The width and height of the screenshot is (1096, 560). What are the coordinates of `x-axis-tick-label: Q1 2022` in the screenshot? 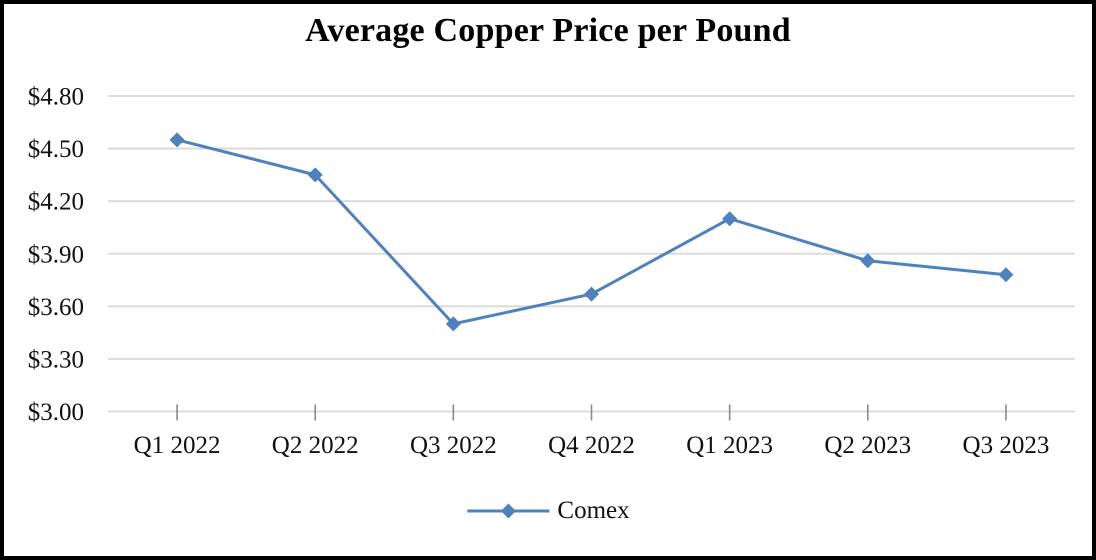 It's located at (177, 445).